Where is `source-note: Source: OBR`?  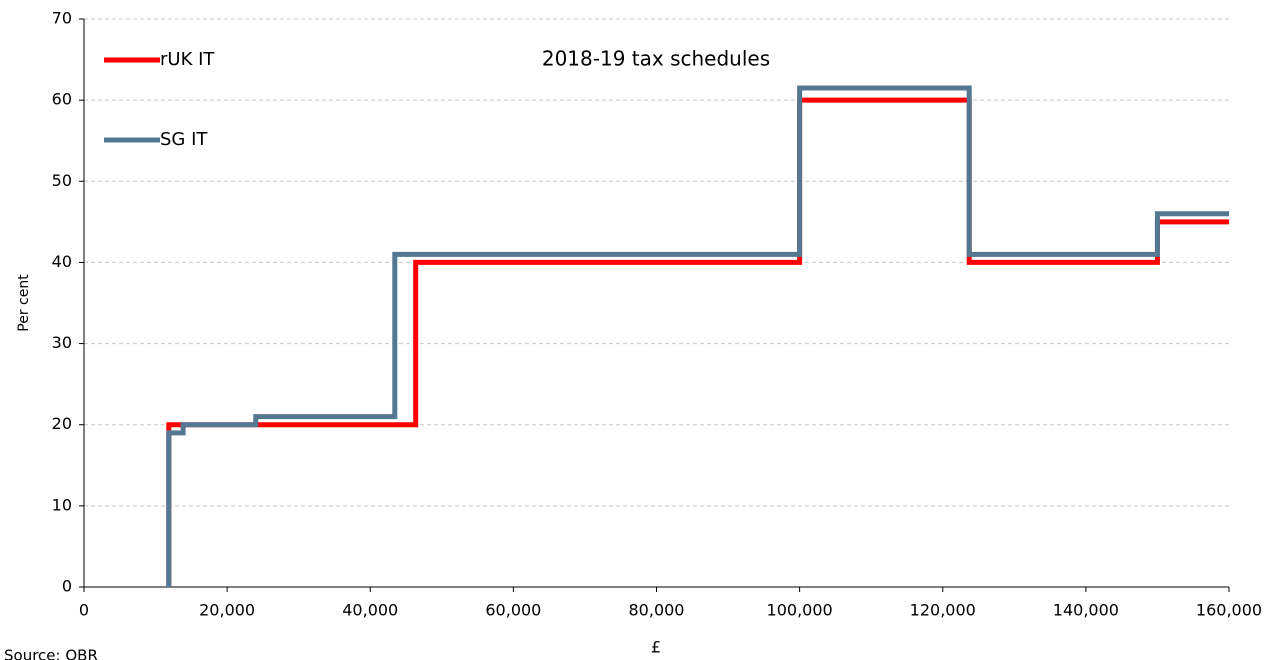
source-note: Source: OBR is located at coordinates (51, 653).